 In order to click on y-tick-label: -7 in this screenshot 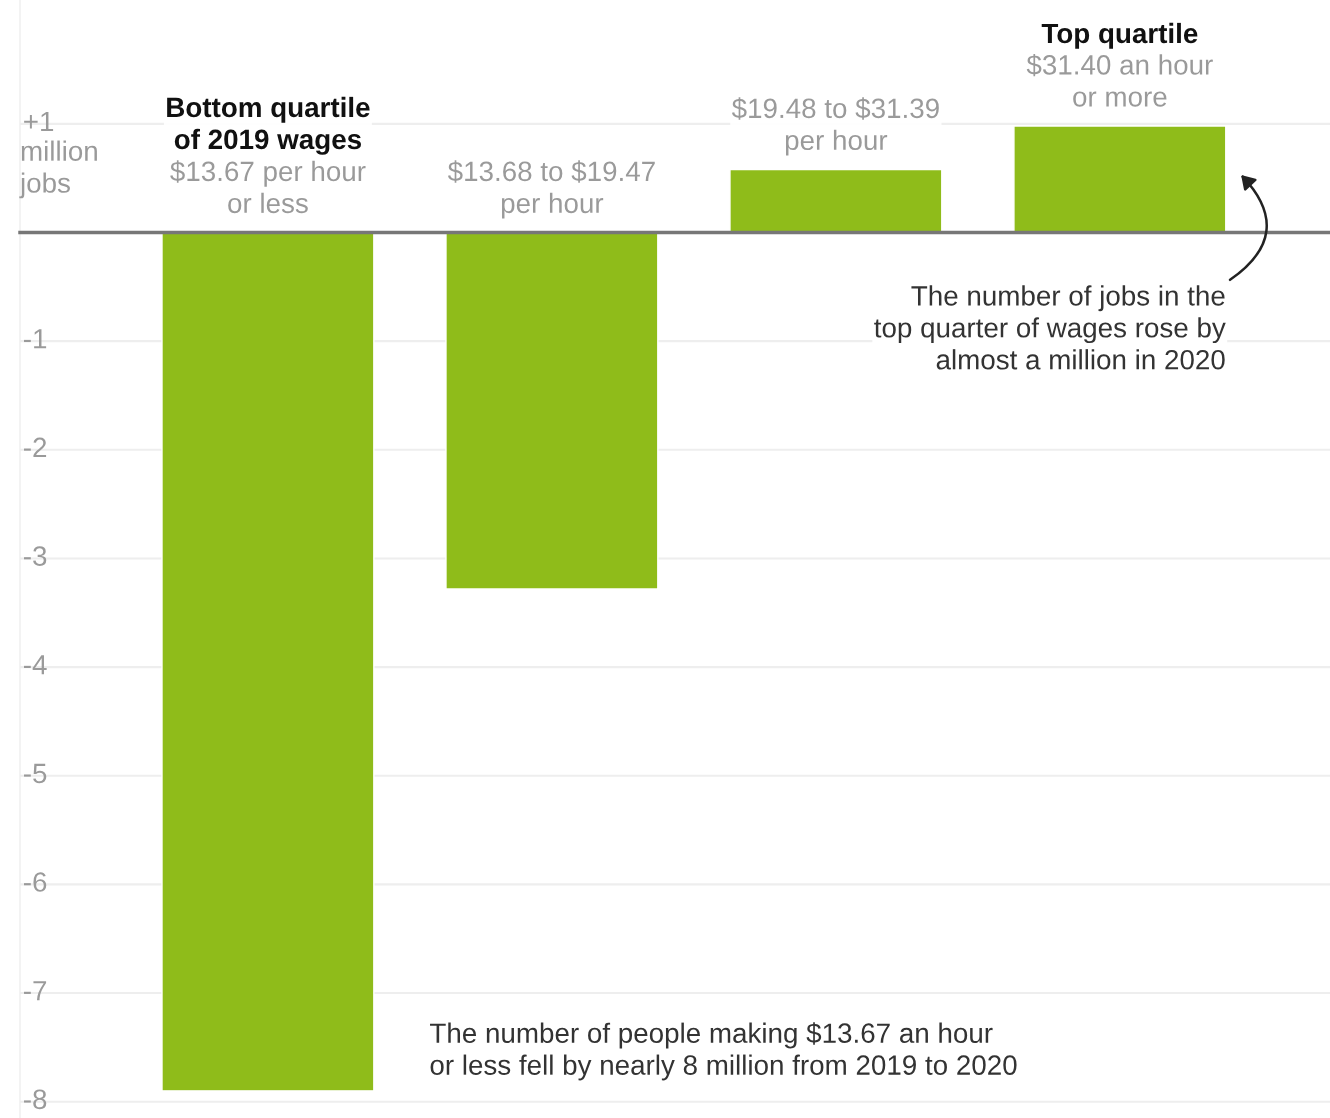, I will do `click(35, 991)`.